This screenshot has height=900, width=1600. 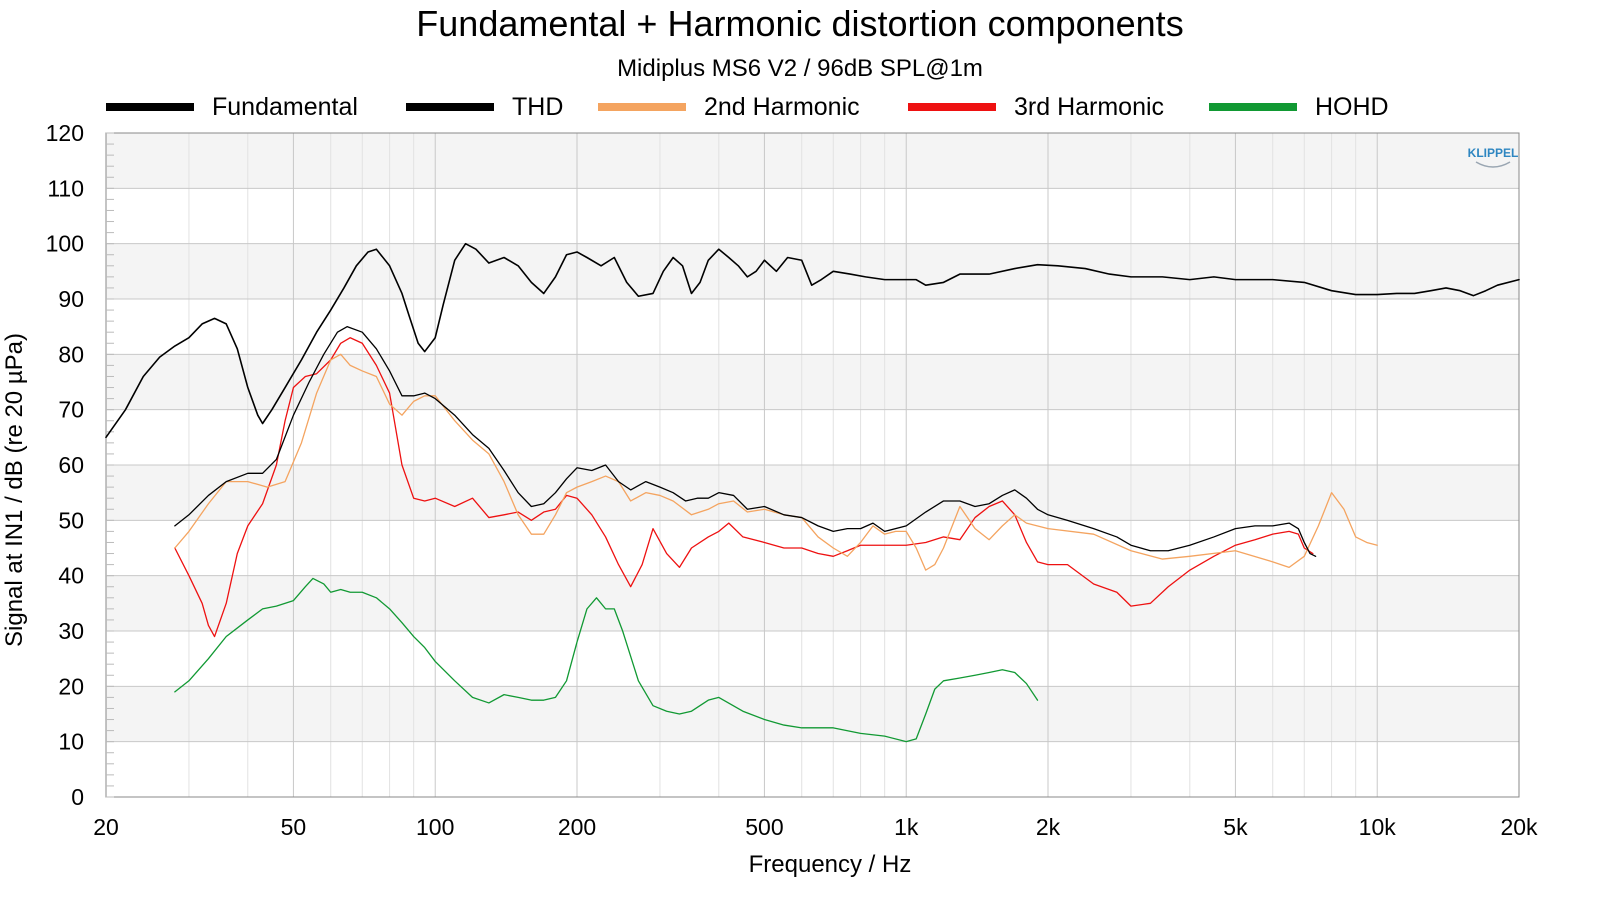 I want to click on klippel-logo-text: KLIPPEL, so click(x=1493, y=153).